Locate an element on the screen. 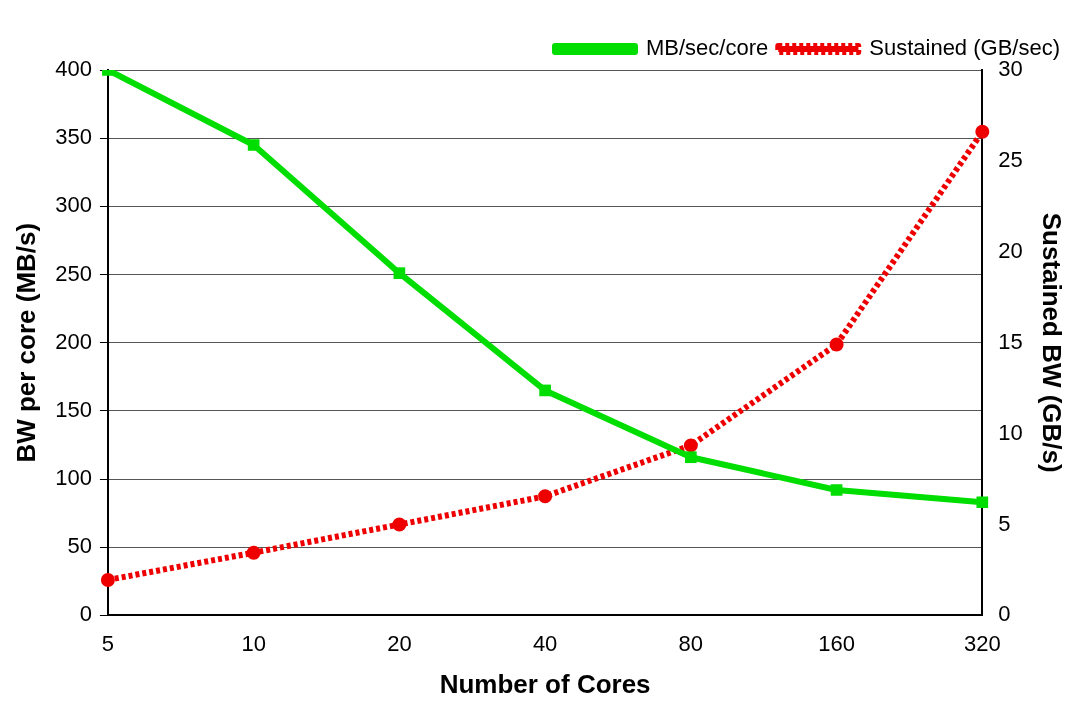 Image resolution: width=1088 pixels, height=713 pixels. x-tick-label: 160 is located at coordinates (836, 643).